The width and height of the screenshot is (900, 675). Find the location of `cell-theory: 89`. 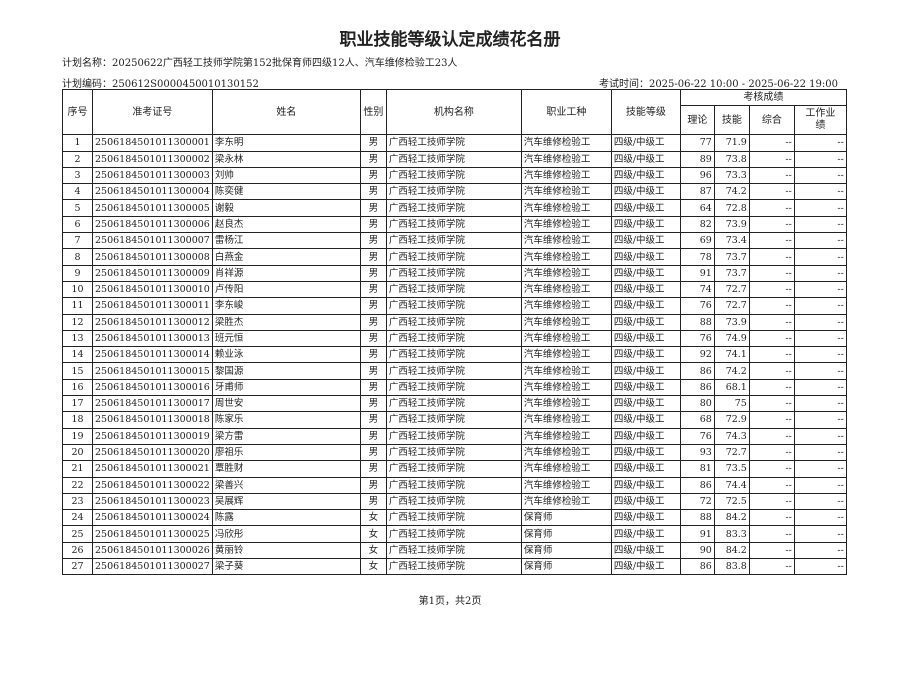

cell-theory: 89 is located at coordinates (697, 159).